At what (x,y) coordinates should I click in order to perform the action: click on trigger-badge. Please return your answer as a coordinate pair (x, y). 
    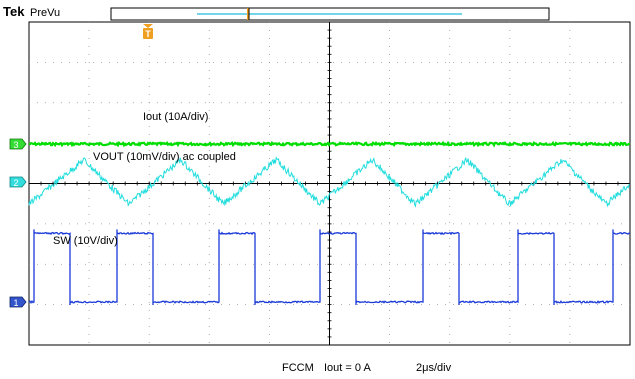
    Looking at the image, I should click on (148, 33).